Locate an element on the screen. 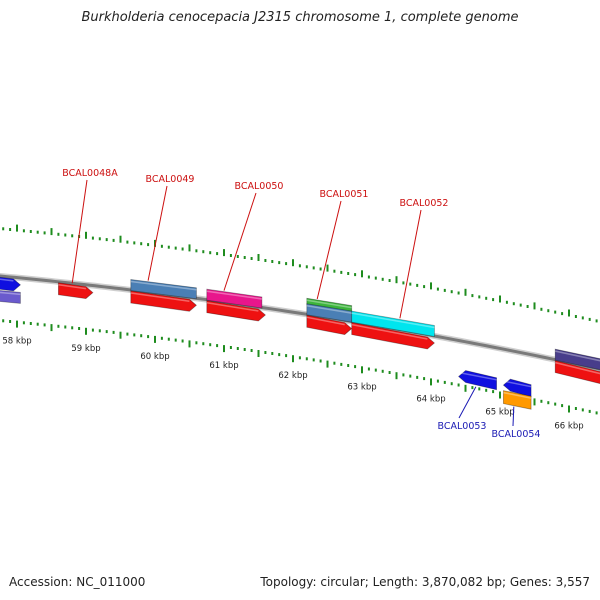 Image resolution: width=600 pixels, height=600 pixels. scale-label: 64 kbp is located at coordinates (430, 399).